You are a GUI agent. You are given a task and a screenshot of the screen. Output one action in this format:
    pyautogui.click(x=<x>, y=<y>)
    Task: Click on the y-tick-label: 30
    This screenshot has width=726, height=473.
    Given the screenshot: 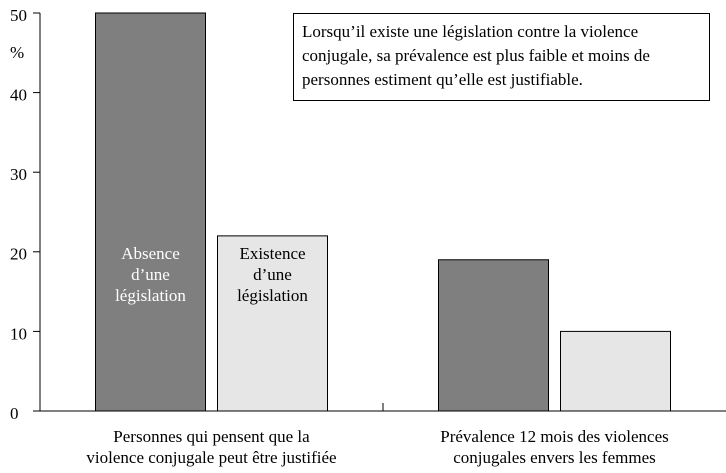 What is the action you would take?
    pyautogui.click(x=18, y=174)
    